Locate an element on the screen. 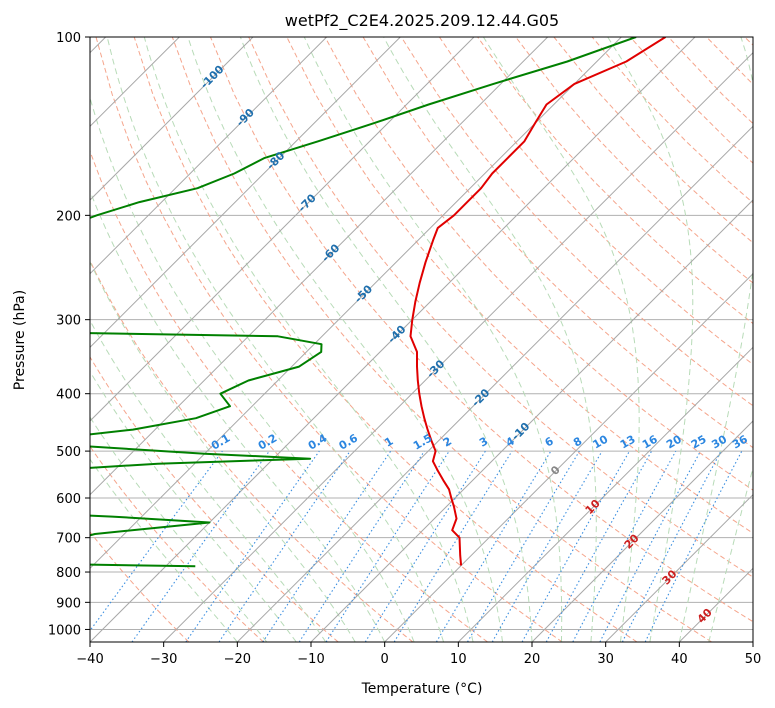 Image resolution: width=775 pixels, height=708 pixels. x-tick-label: 30 is located at coordinates (605, 659).